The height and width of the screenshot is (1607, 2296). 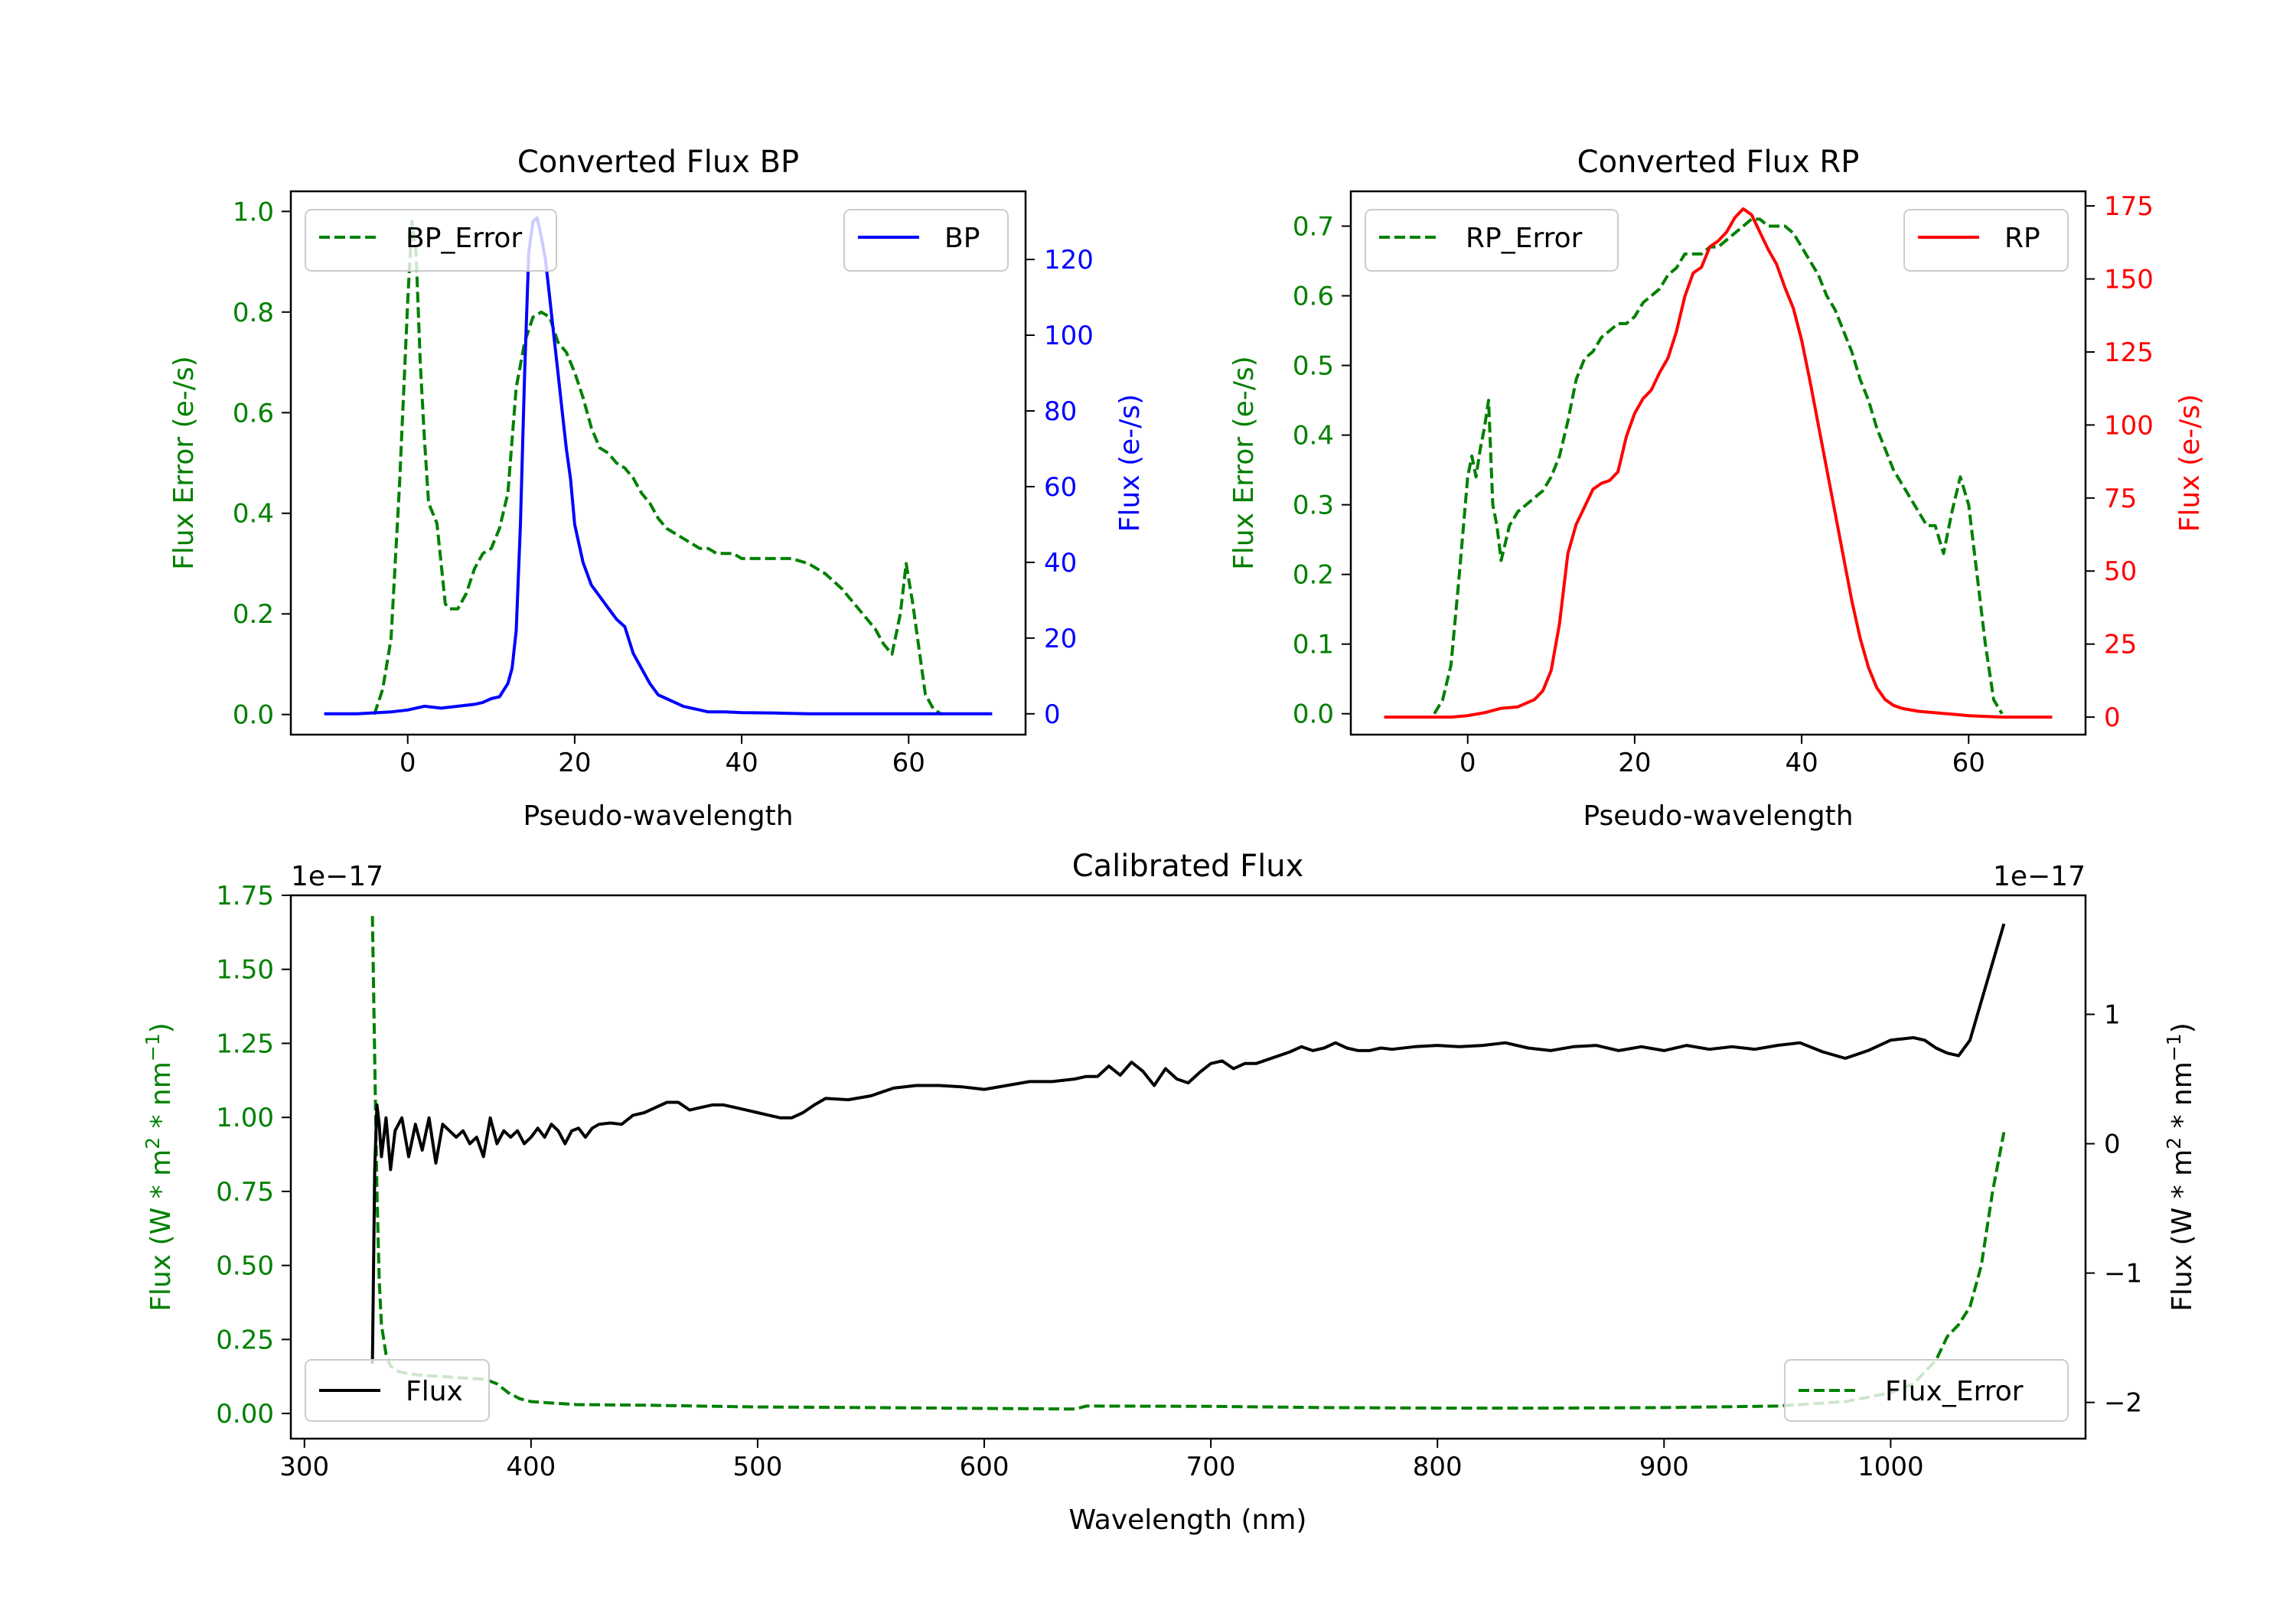 What do you see at coordinates (1313, 297) in the screenshot?
I see `rp-y-tick-label-left: 0.6` at bounding box center [1313, 297].